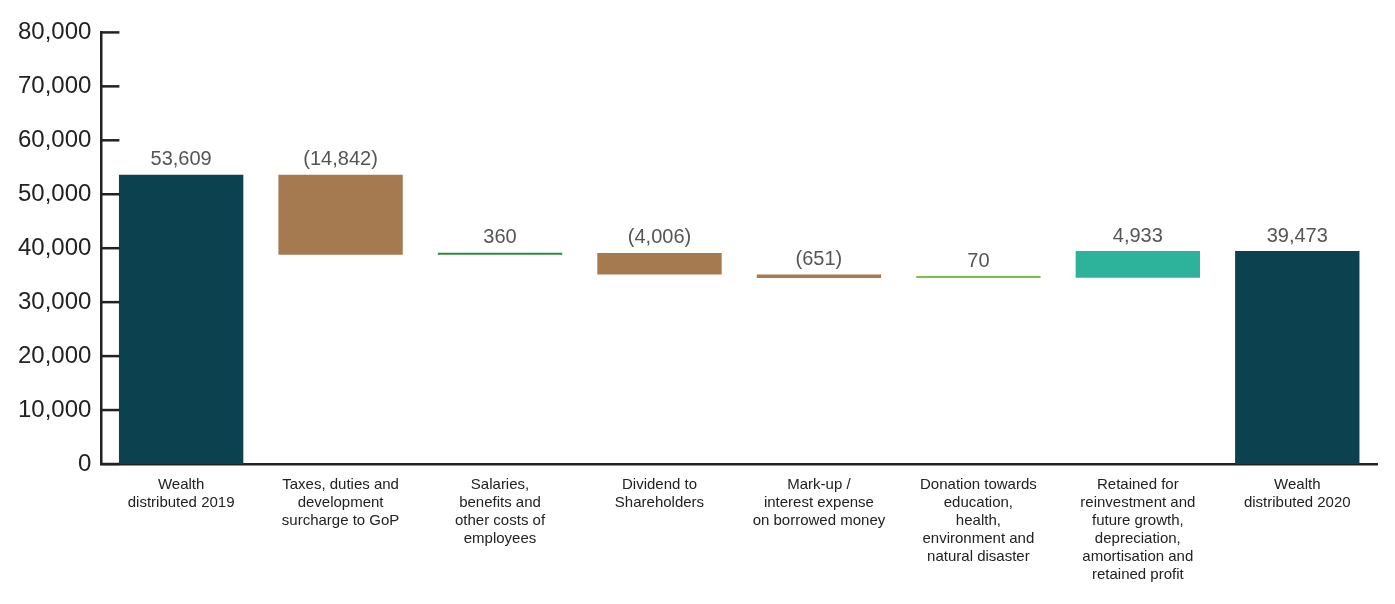 This screenshot has width=1395, height=604. What do you see at coordinates (1137, 234) in the screenshot?
I see `data-label: 4,933` at bounding box center [1137, 234].